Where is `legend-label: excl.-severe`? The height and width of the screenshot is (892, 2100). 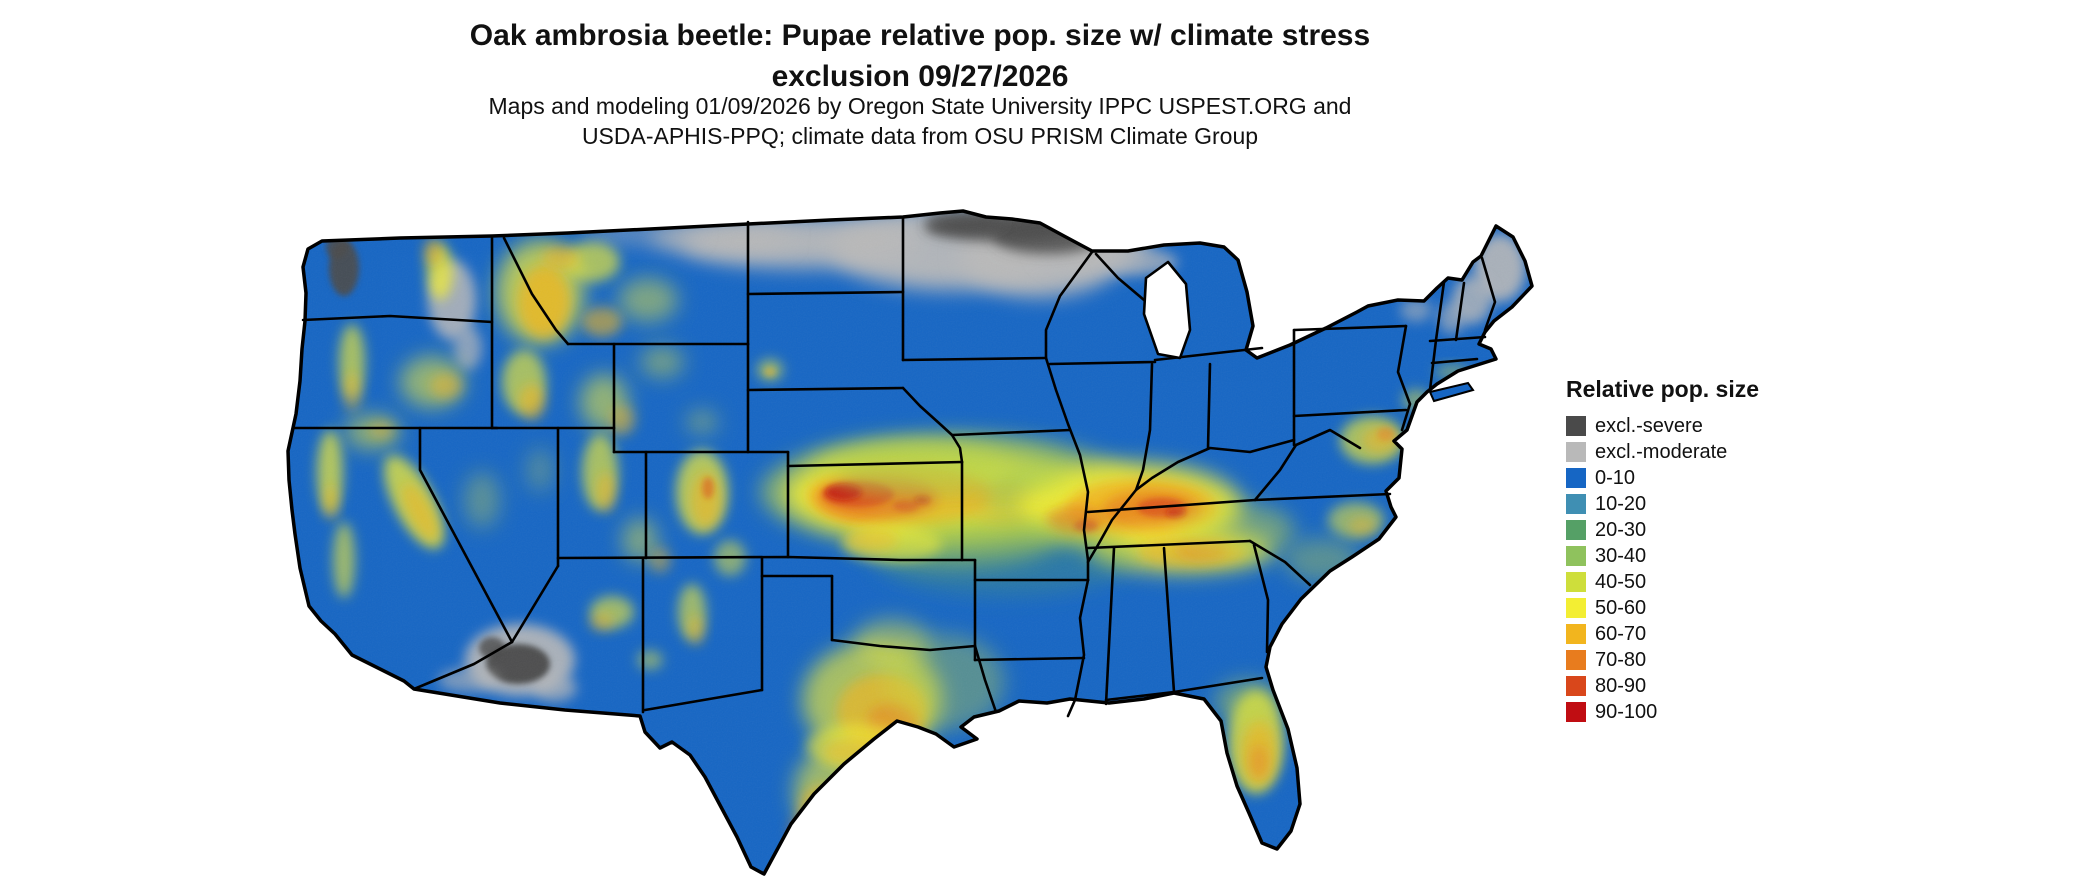 legend-label: excl.-severe is located at coordinates (1649, 425).